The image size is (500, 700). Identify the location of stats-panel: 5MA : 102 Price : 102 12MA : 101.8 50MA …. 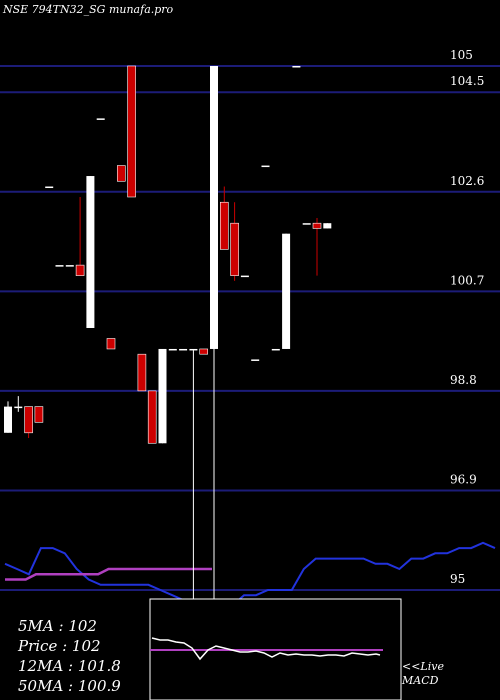
(69, 656).